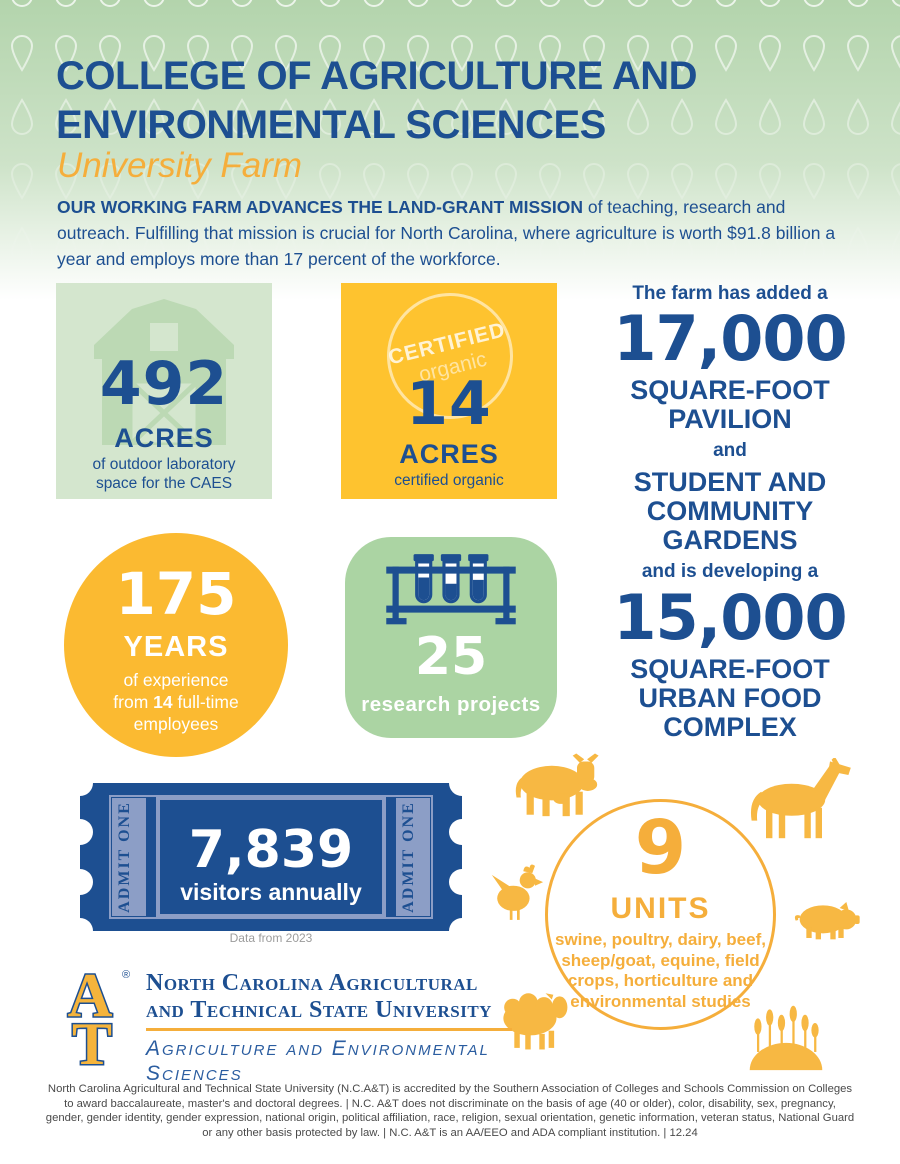 Image resolution: width=900 pixels, height=1164 pixels. What do you see at coordinates (660, 908) in the screenshot?
I see `stat-unit-units: UNITS` at bounding box center [660, 908].